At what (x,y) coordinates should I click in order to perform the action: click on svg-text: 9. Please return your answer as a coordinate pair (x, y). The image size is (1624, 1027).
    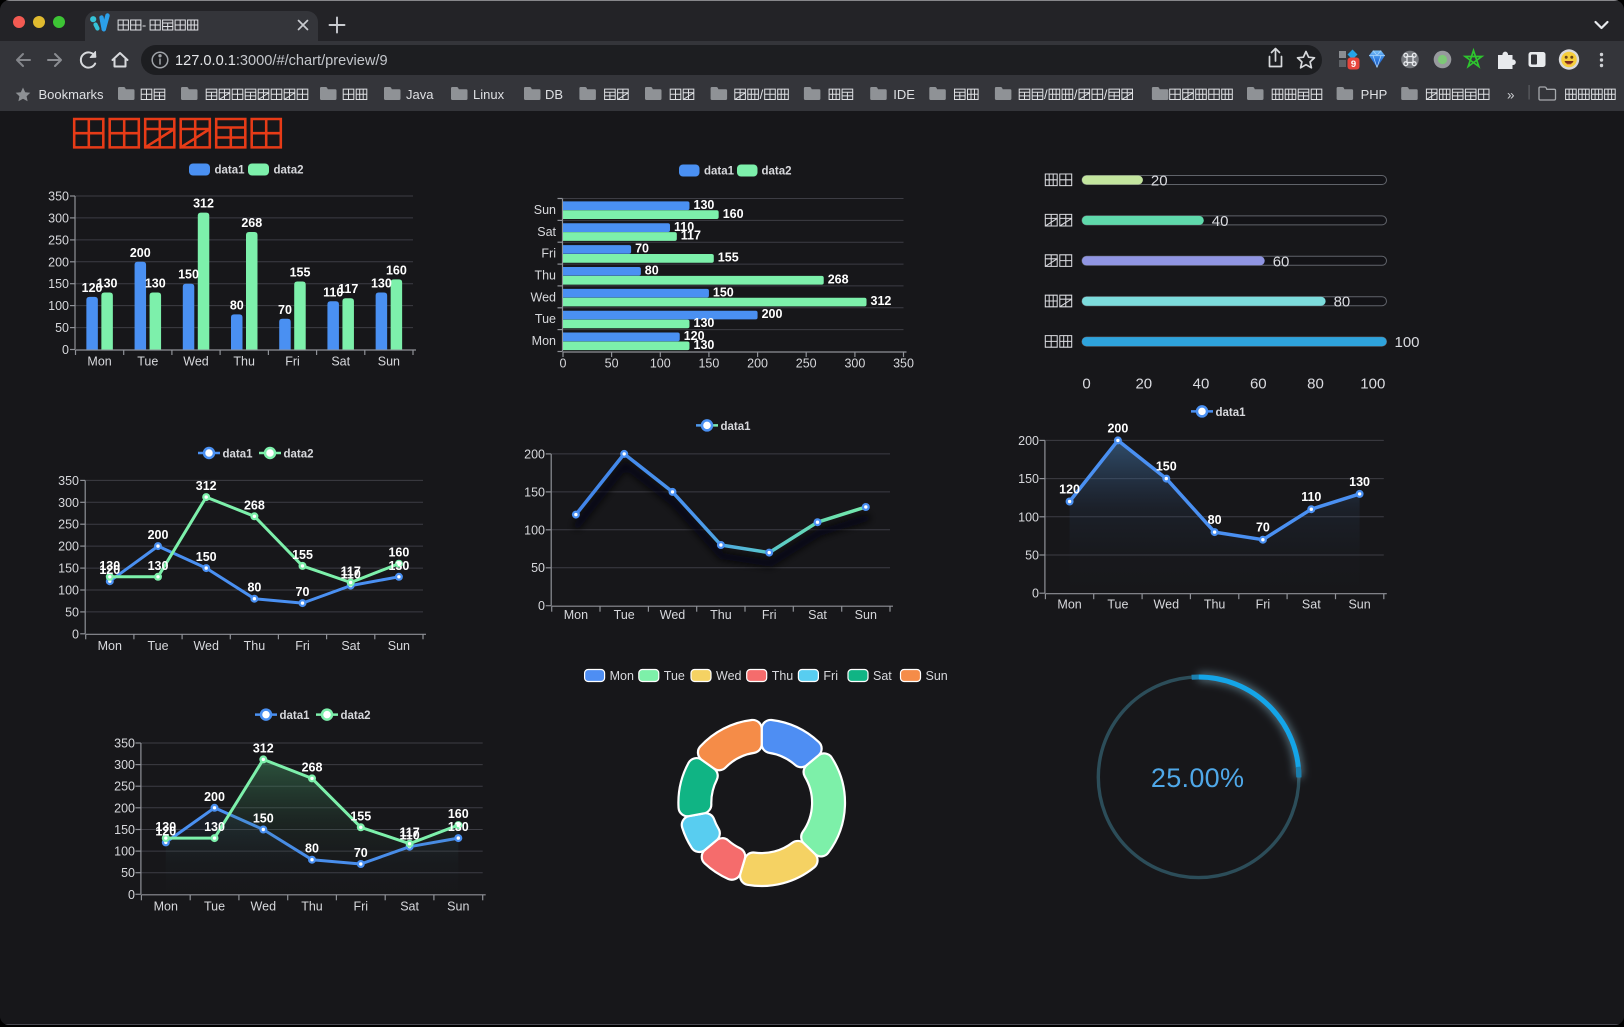
    Looking at the image, I should click on (1353, 64).